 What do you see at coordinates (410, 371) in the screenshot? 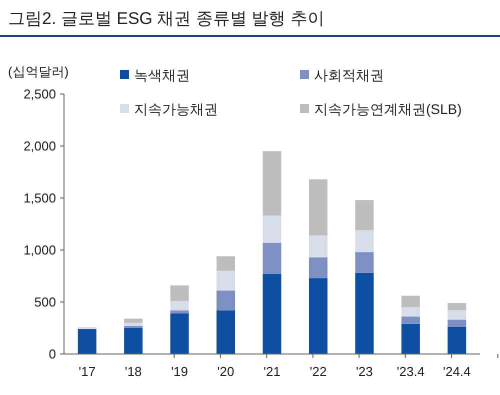
I see `x-tick-label: '23.4` at bounding box center [410, 371].